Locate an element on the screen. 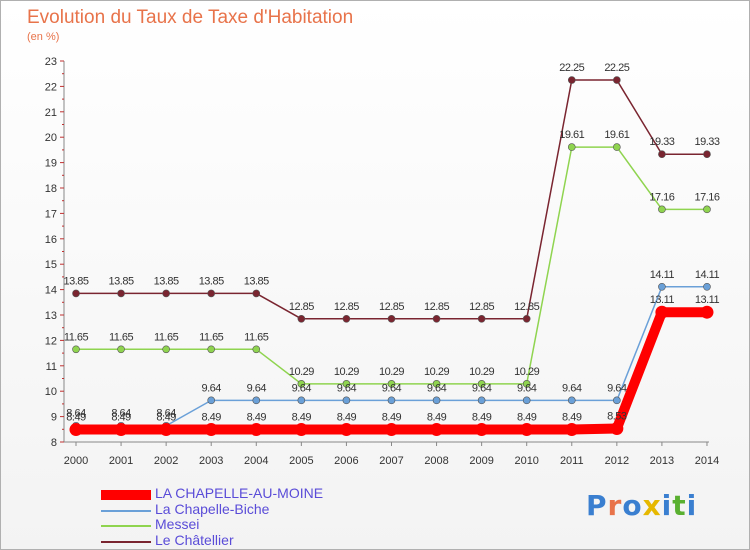 The height and width of the screenshot is (550, 750). y-tick-label: 8 is located at coordinates (54, 443).